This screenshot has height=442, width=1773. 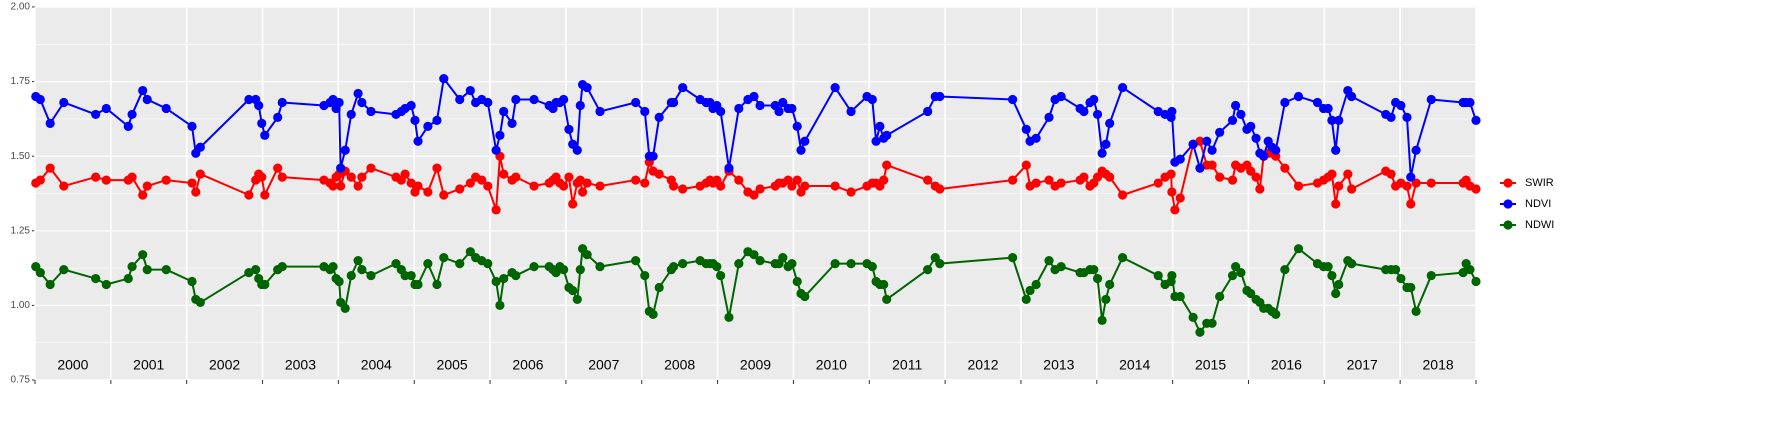 What do you see at coordinates (603, 365) in the screenshot?
I see `year-label: 2007` at bounding box center [603, 365].